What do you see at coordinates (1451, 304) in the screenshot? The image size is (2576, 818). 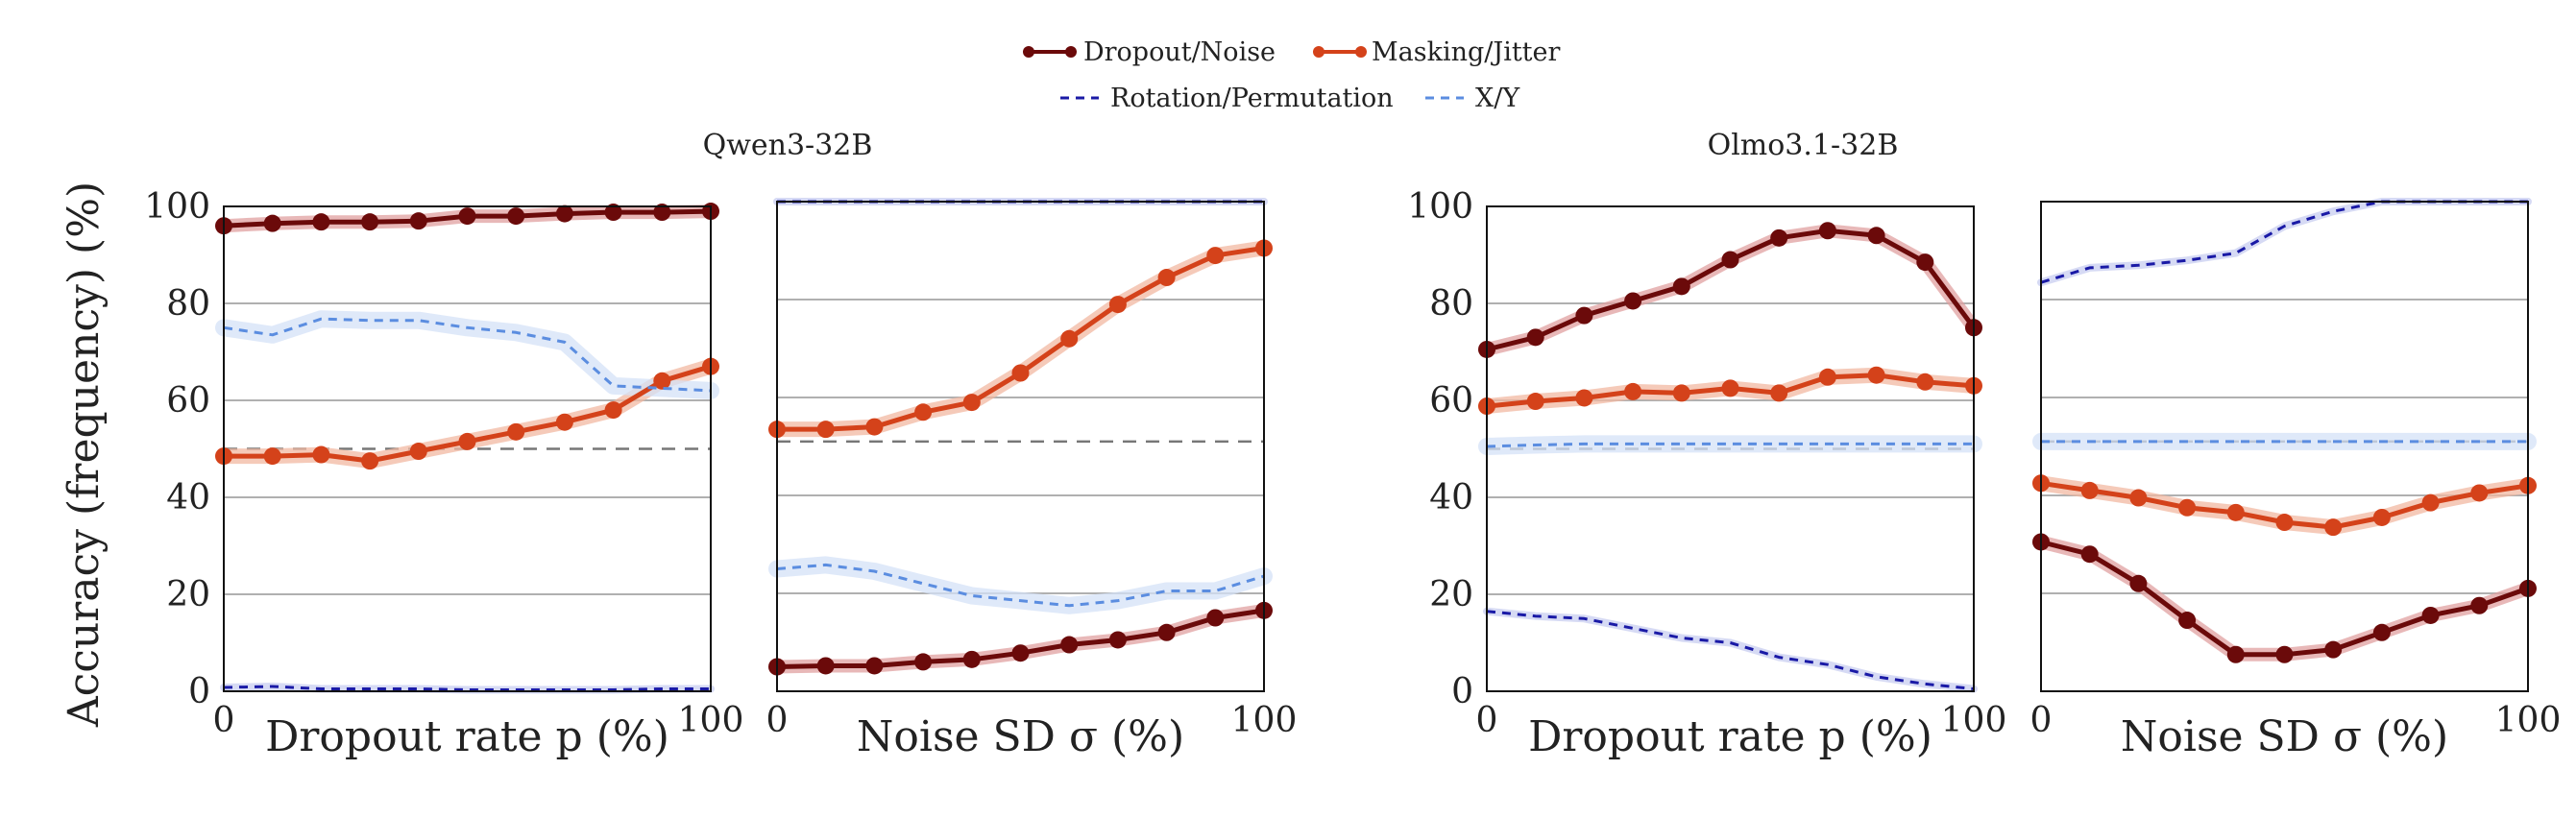 I see `y-tick-label: 80` at bounding box center [1451, 304].